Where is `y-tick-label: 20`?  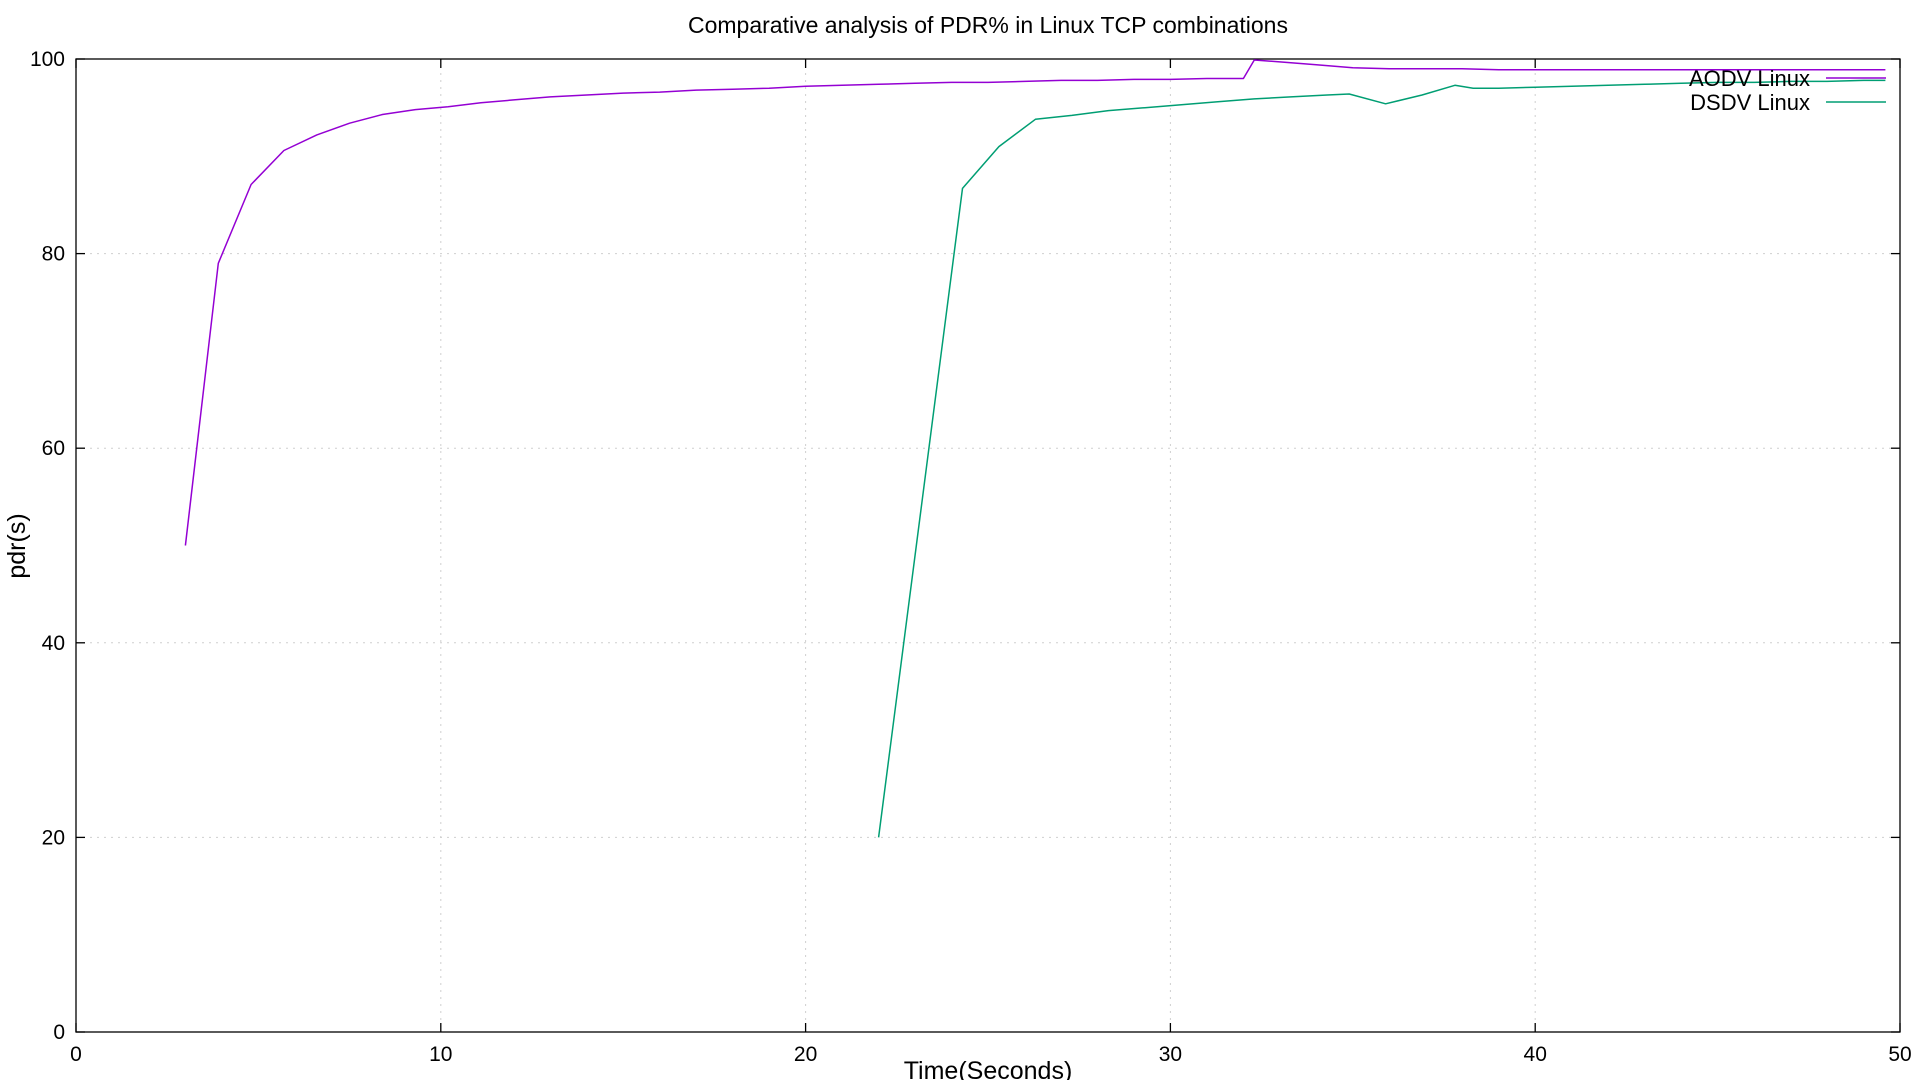
y-tick-label: 20 is located at coordinates (53, 837).